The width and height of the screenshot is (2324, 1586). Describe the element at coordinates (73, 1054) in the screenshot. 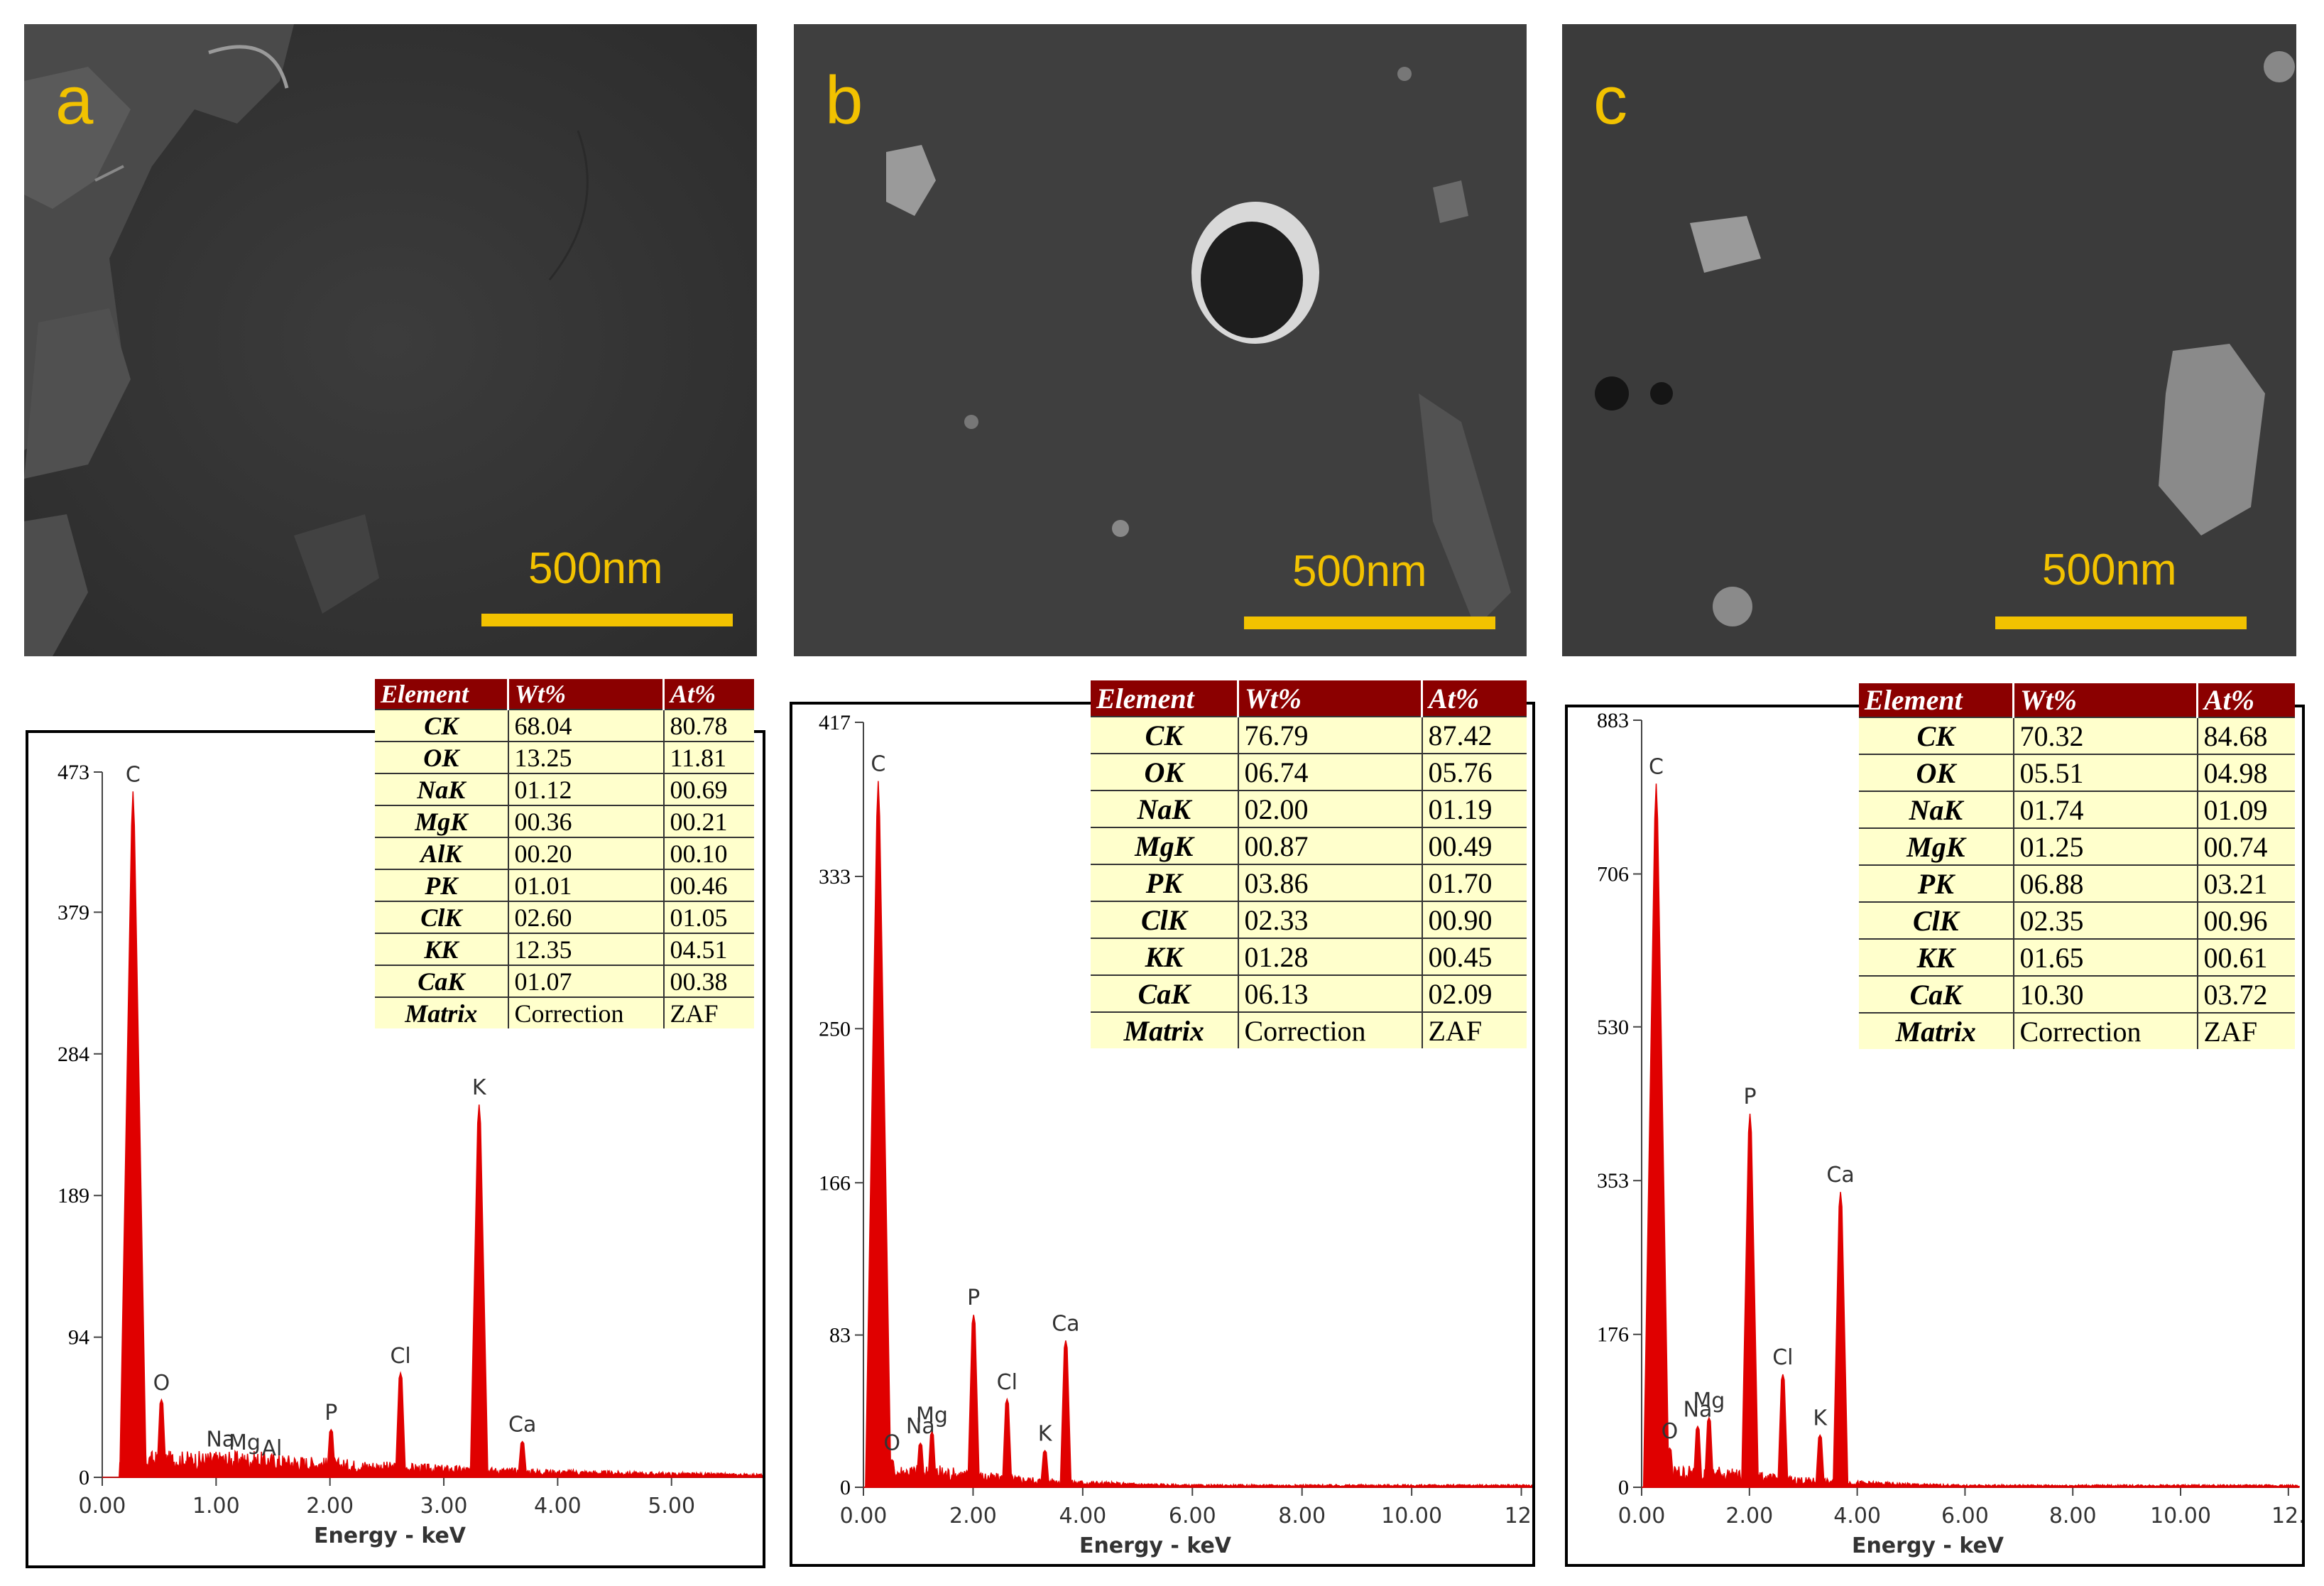

I see `y-tick-label: 284` at that location.